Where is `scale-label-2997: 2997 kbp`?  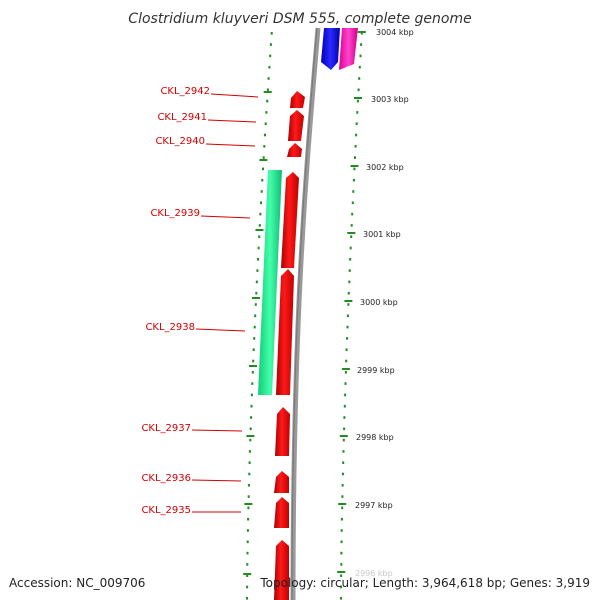 scale-label-2997: 2997 kbp is located at coordinates (374, 505).